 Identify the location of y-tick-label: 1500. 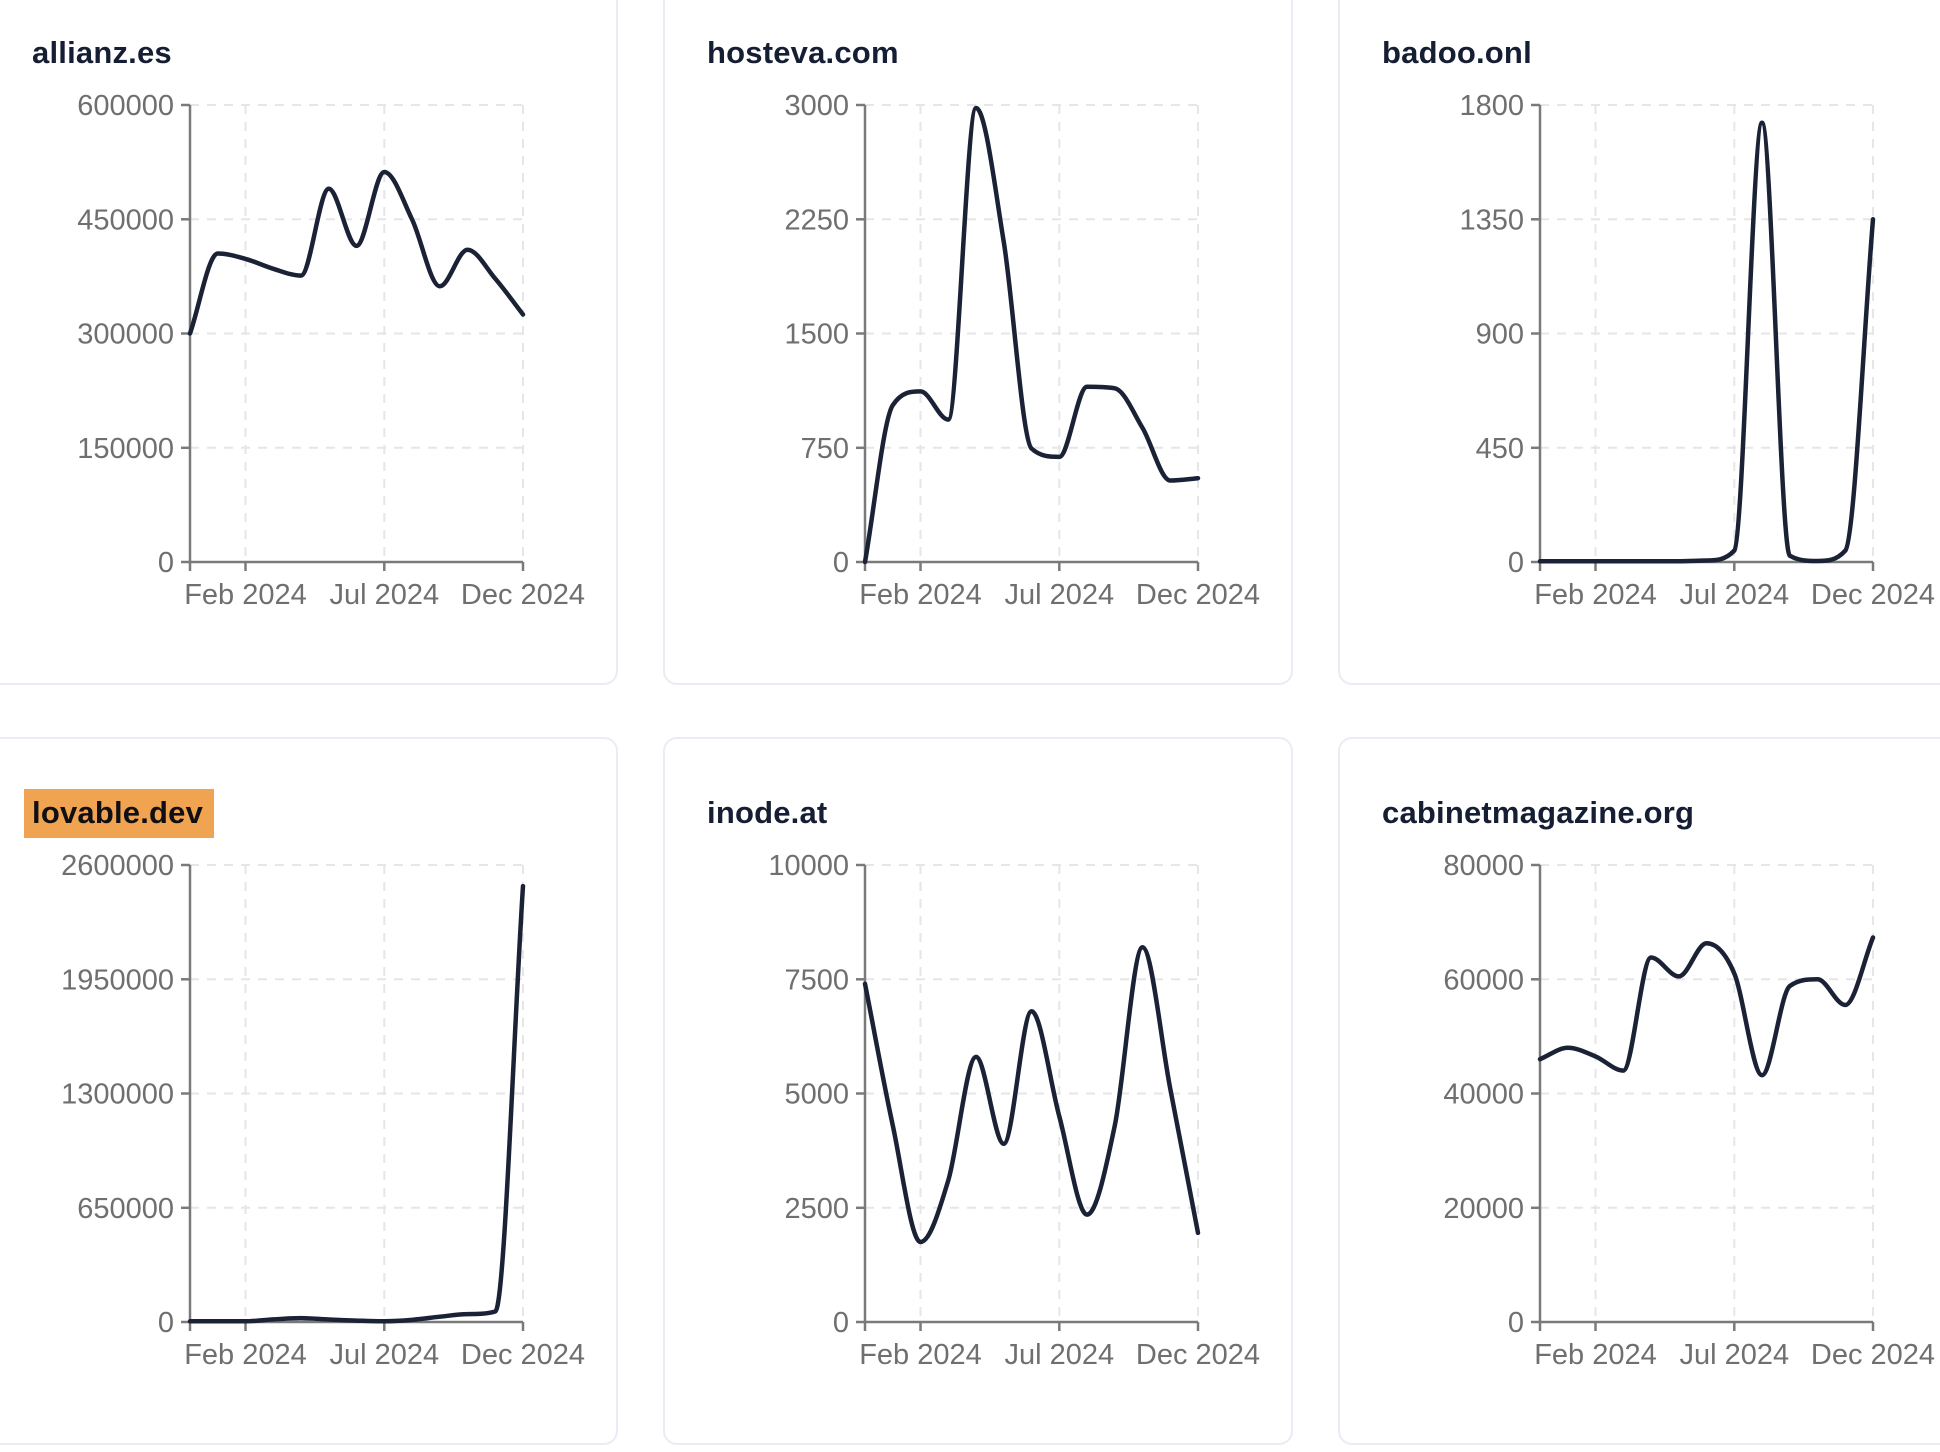
(816, 335).